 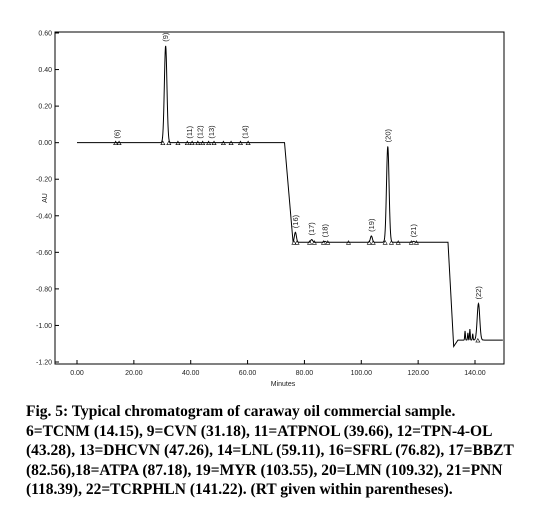 I want to click on peak-label: (13), so click(x=211, y=132).